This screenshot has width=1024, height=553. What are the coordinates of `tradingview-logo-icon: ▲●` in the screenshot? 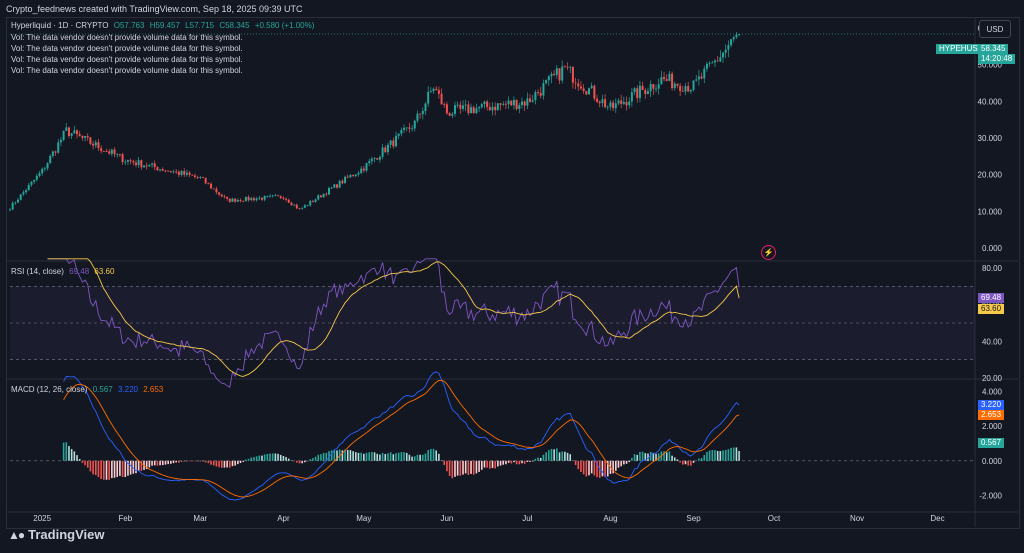 It's located at (16, 534).